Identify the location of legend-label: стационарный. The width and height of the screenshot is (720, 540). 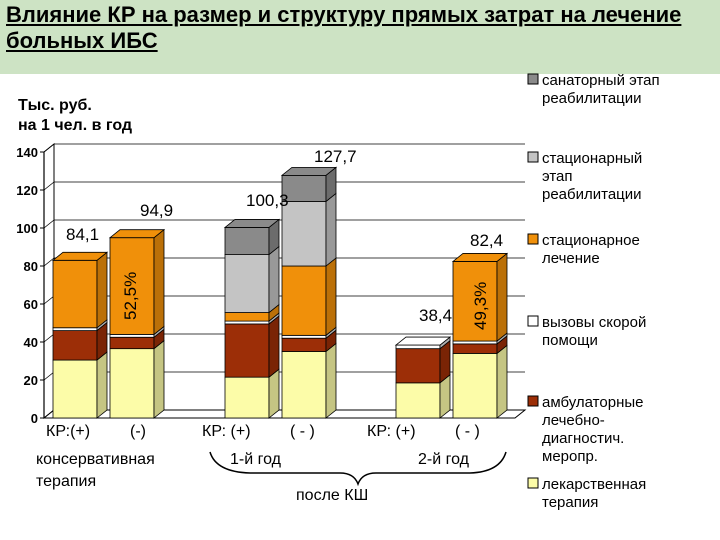
(592, 158).